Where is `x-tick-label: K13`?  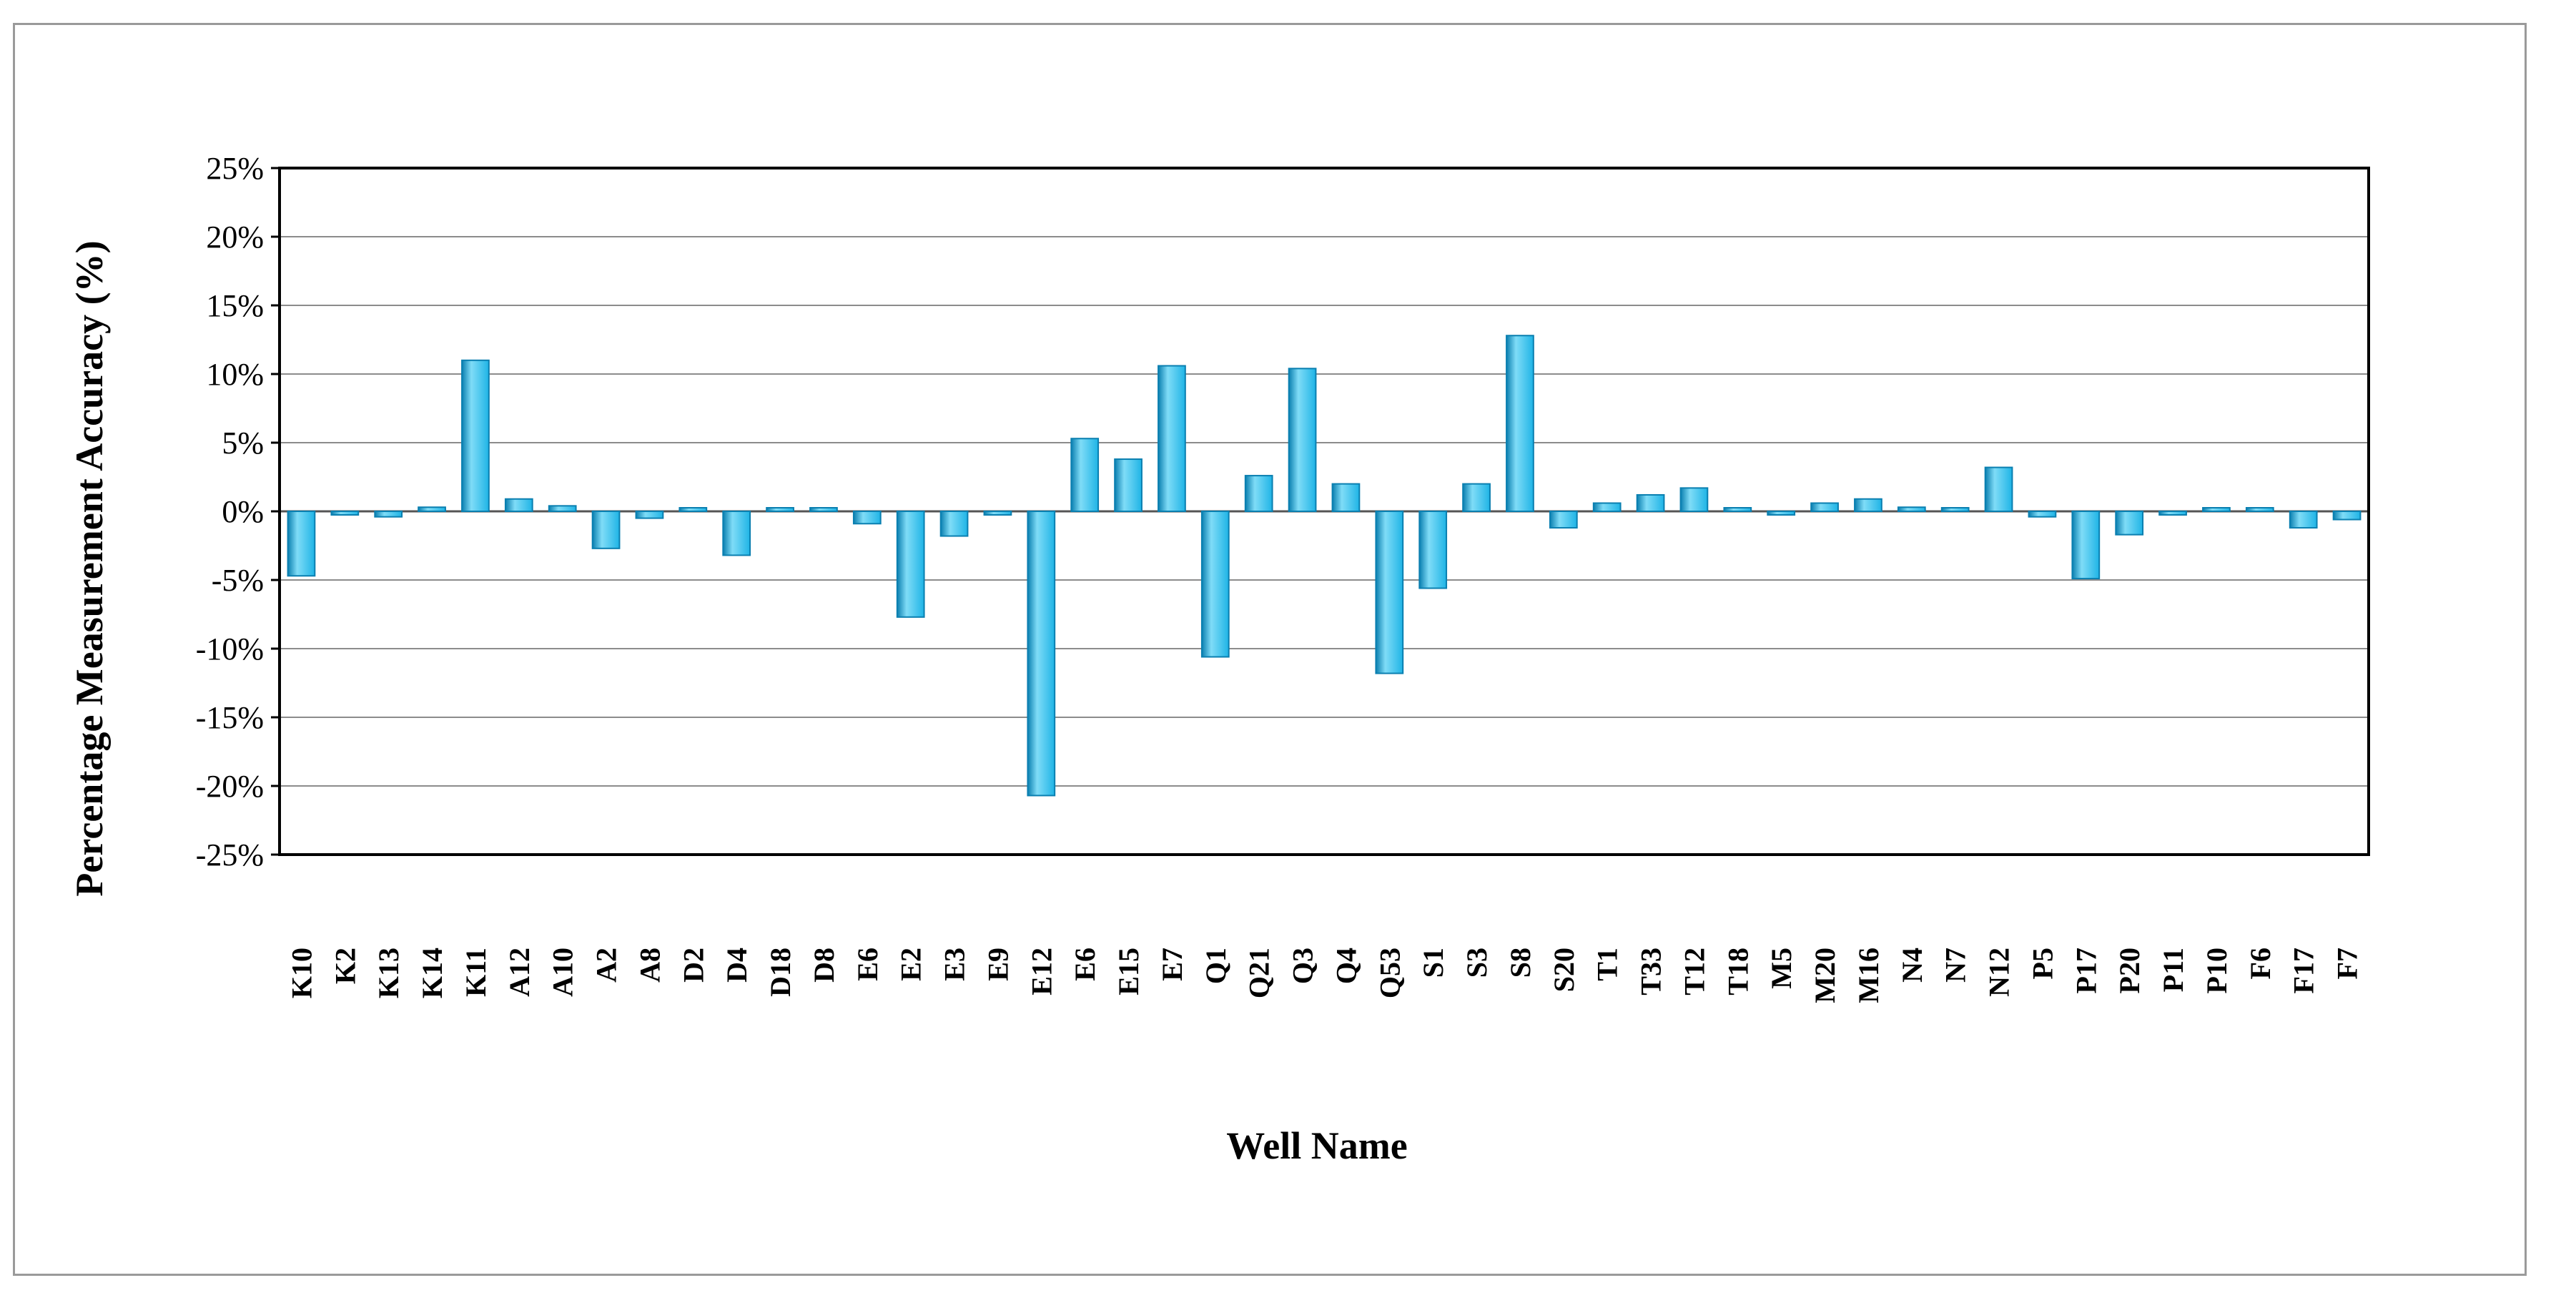 x-tick-label: K13 is located at coordinates (388, 973).